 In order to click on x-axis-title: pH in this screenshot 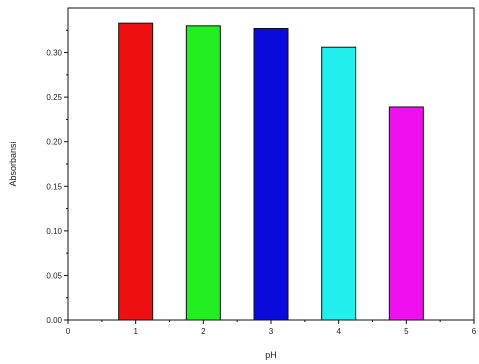, I will do `click(271, 355)`.